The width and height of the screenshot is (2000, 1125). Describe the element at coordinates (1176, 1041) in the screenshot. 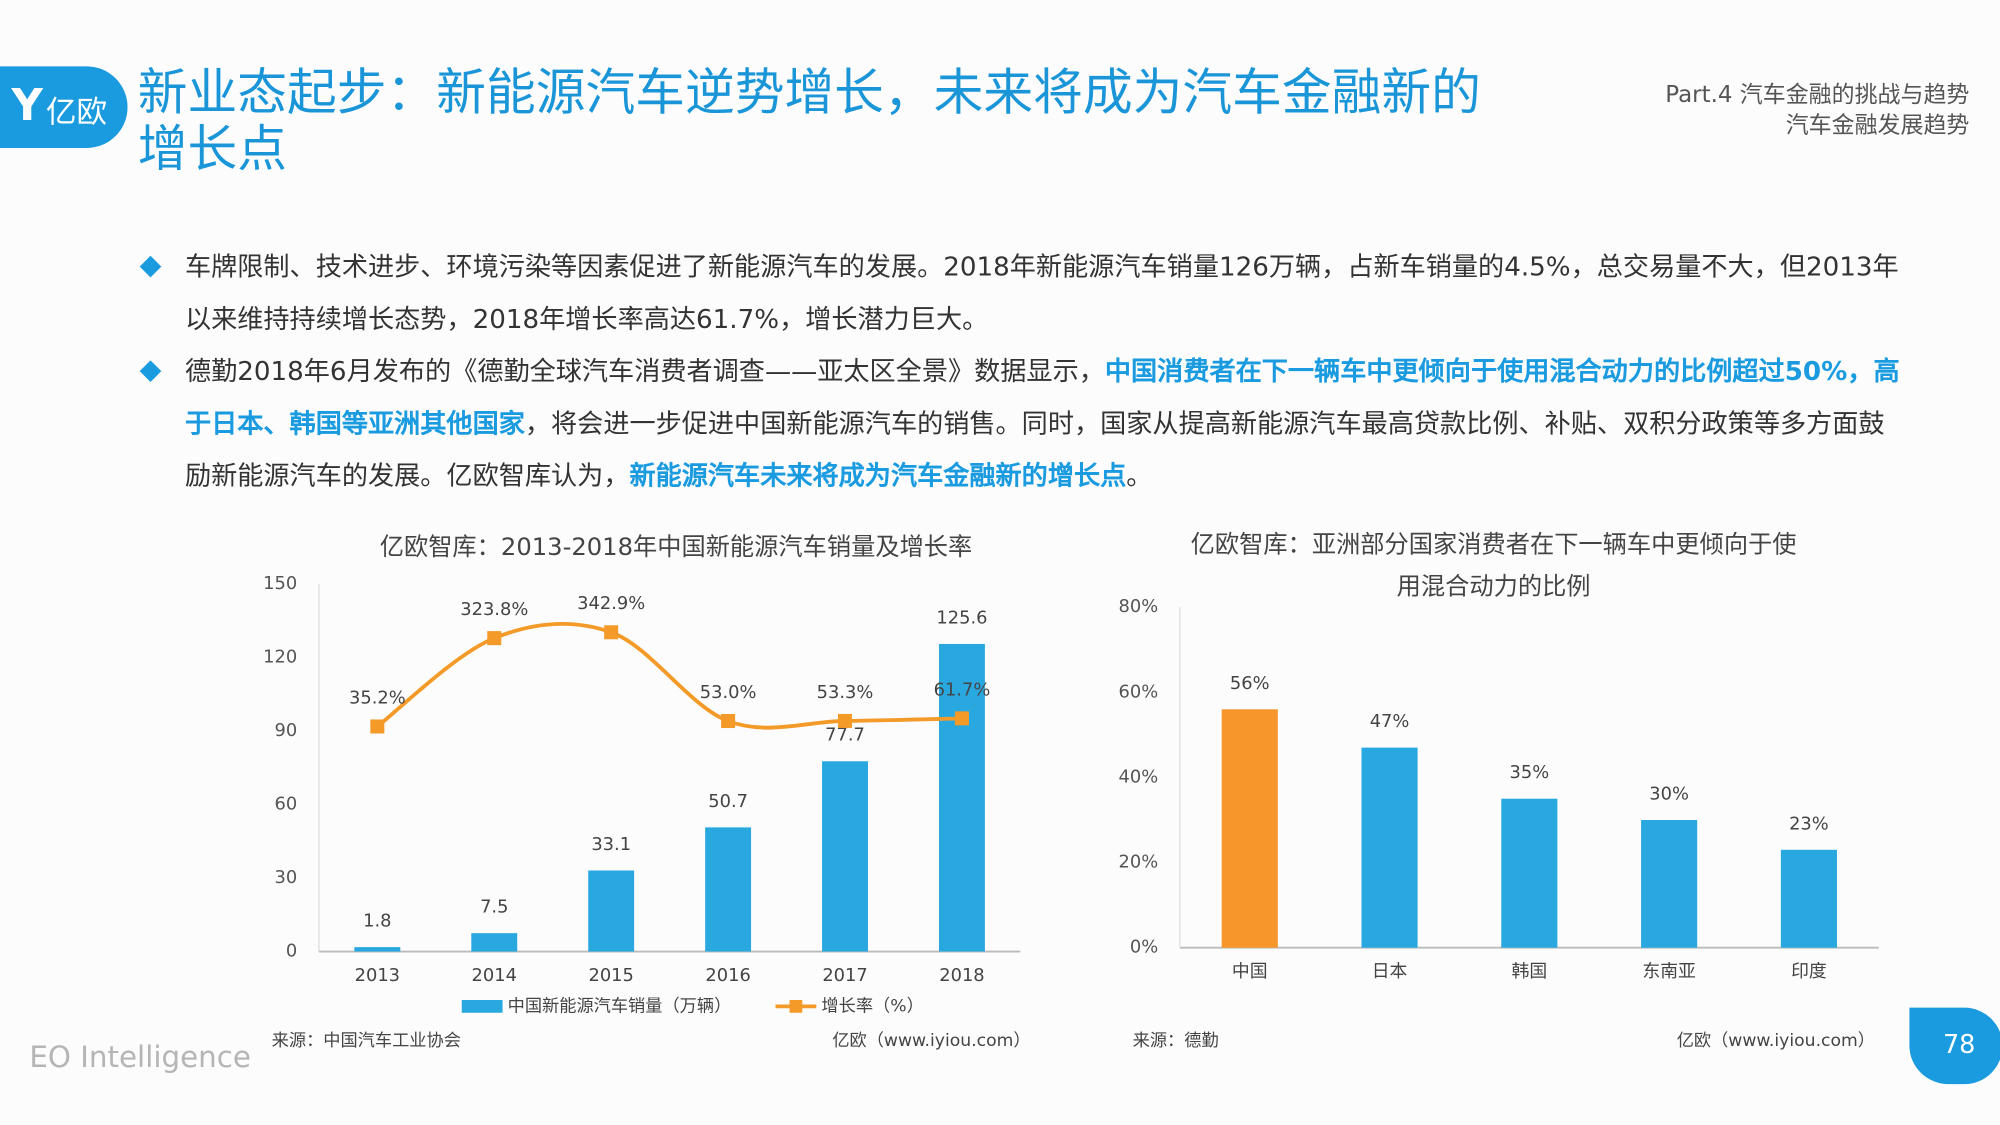

I see `source: 来源：德勤` at that location.